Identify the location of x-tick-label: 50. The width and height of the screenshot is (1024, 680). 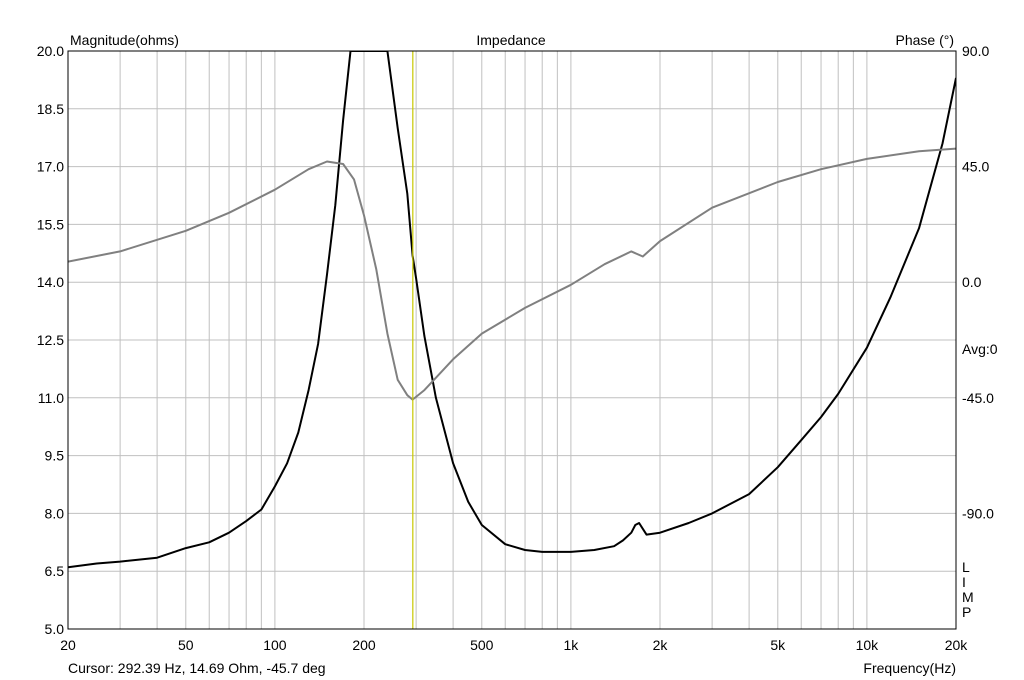
(186, 645).